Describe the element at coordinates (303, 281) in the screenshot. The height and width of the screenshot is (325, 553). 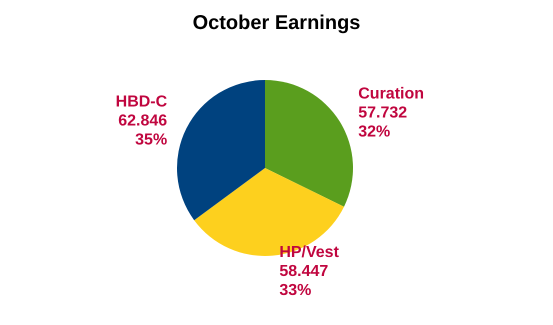
I see `data-label: 58.447 33%` at that location.